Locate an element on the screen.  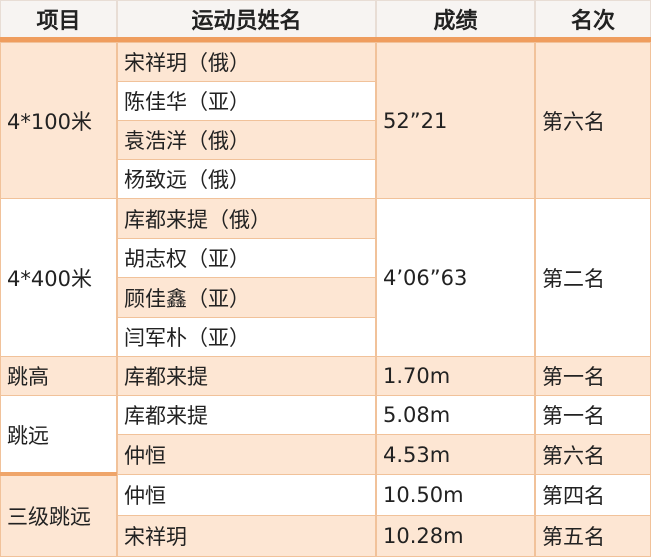
athlete-cell: 宋祥玥（俄） is located at coordinates (246, 62).